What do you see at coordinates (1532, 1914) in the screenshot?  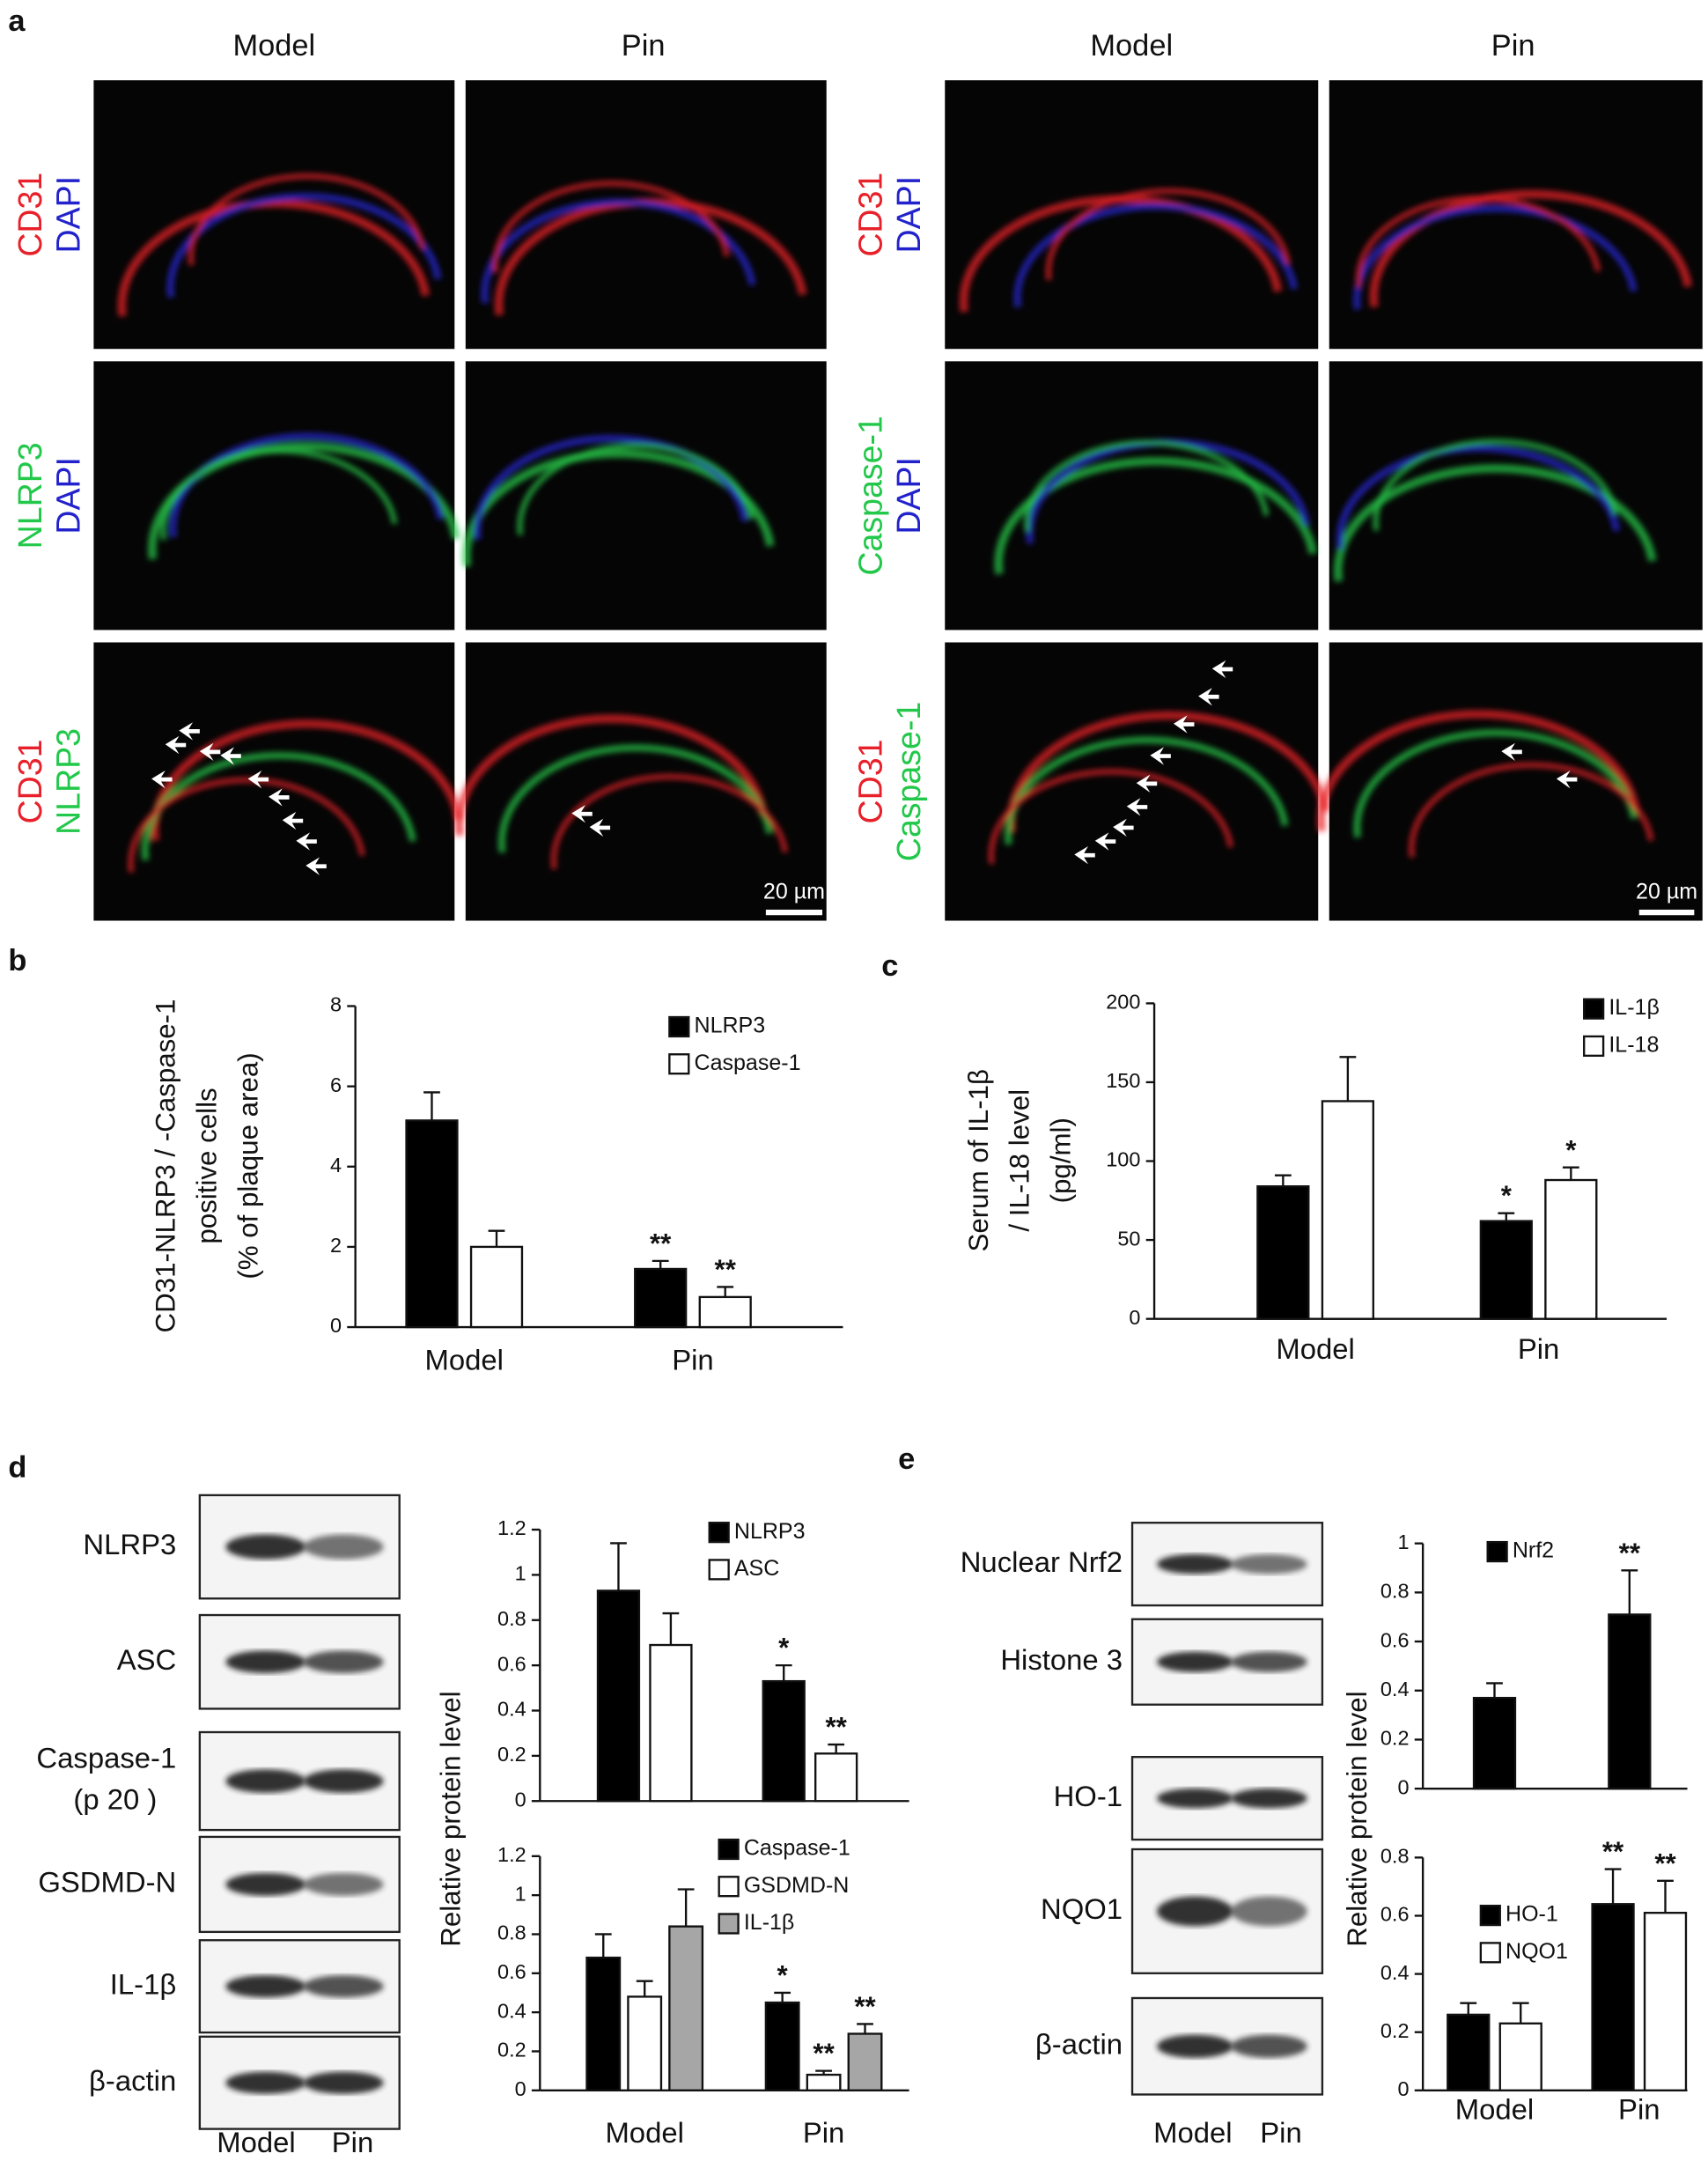 I see `legend-label: HO-1` at bounding box center [1532, 1914].